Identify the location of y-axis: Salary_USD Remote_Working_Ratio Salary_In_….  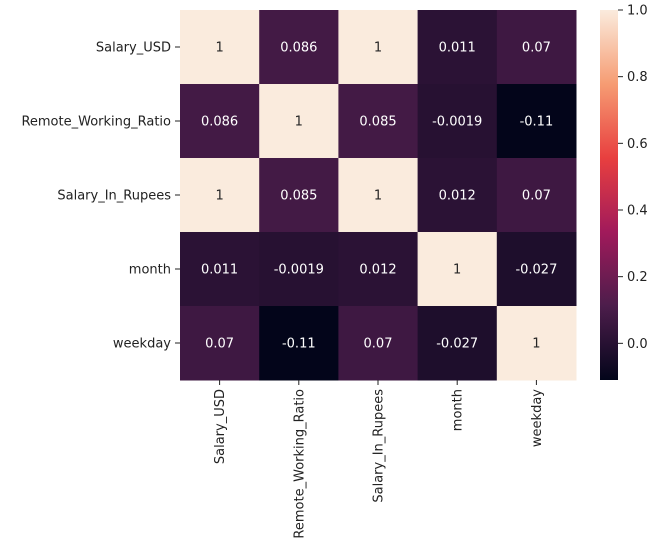
(100, 196).